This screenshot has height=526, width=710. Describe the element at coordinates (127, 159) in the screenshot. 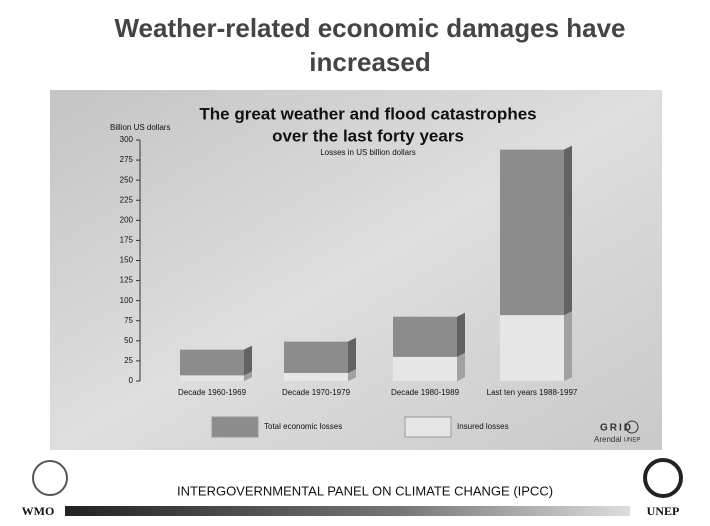

I see `y-tick-label: 275` at that location.